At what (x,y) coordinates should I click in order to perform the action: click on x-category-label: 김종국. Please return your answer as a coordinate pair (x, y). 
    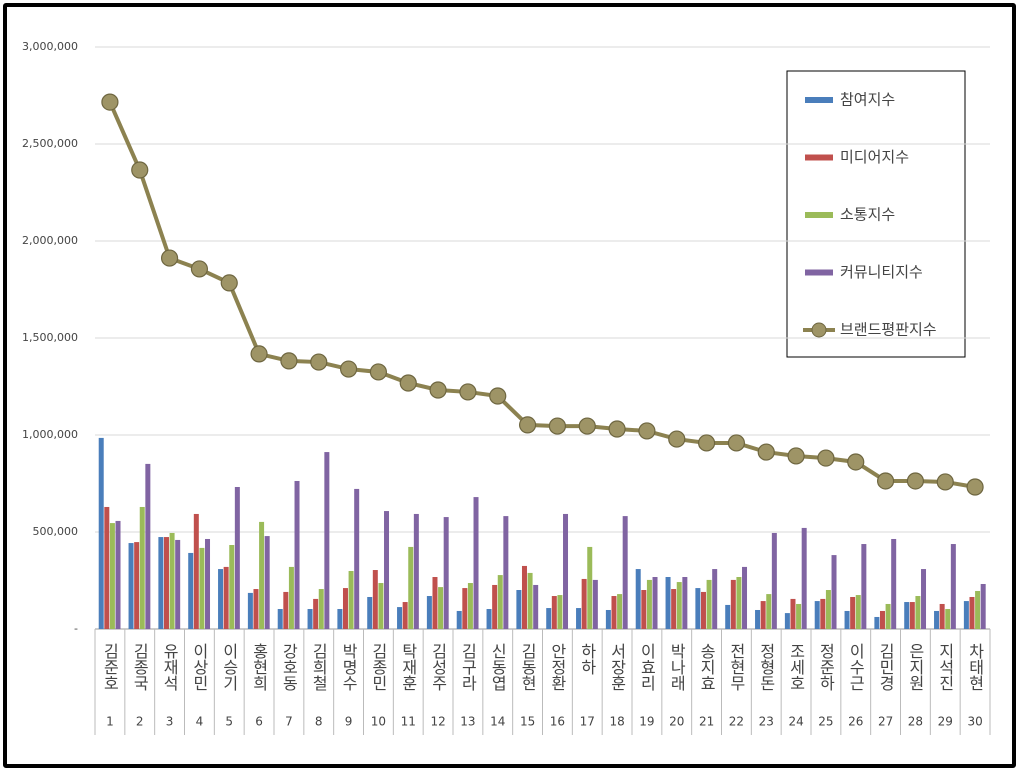
    Looking at the image, I should click on (139, 667).